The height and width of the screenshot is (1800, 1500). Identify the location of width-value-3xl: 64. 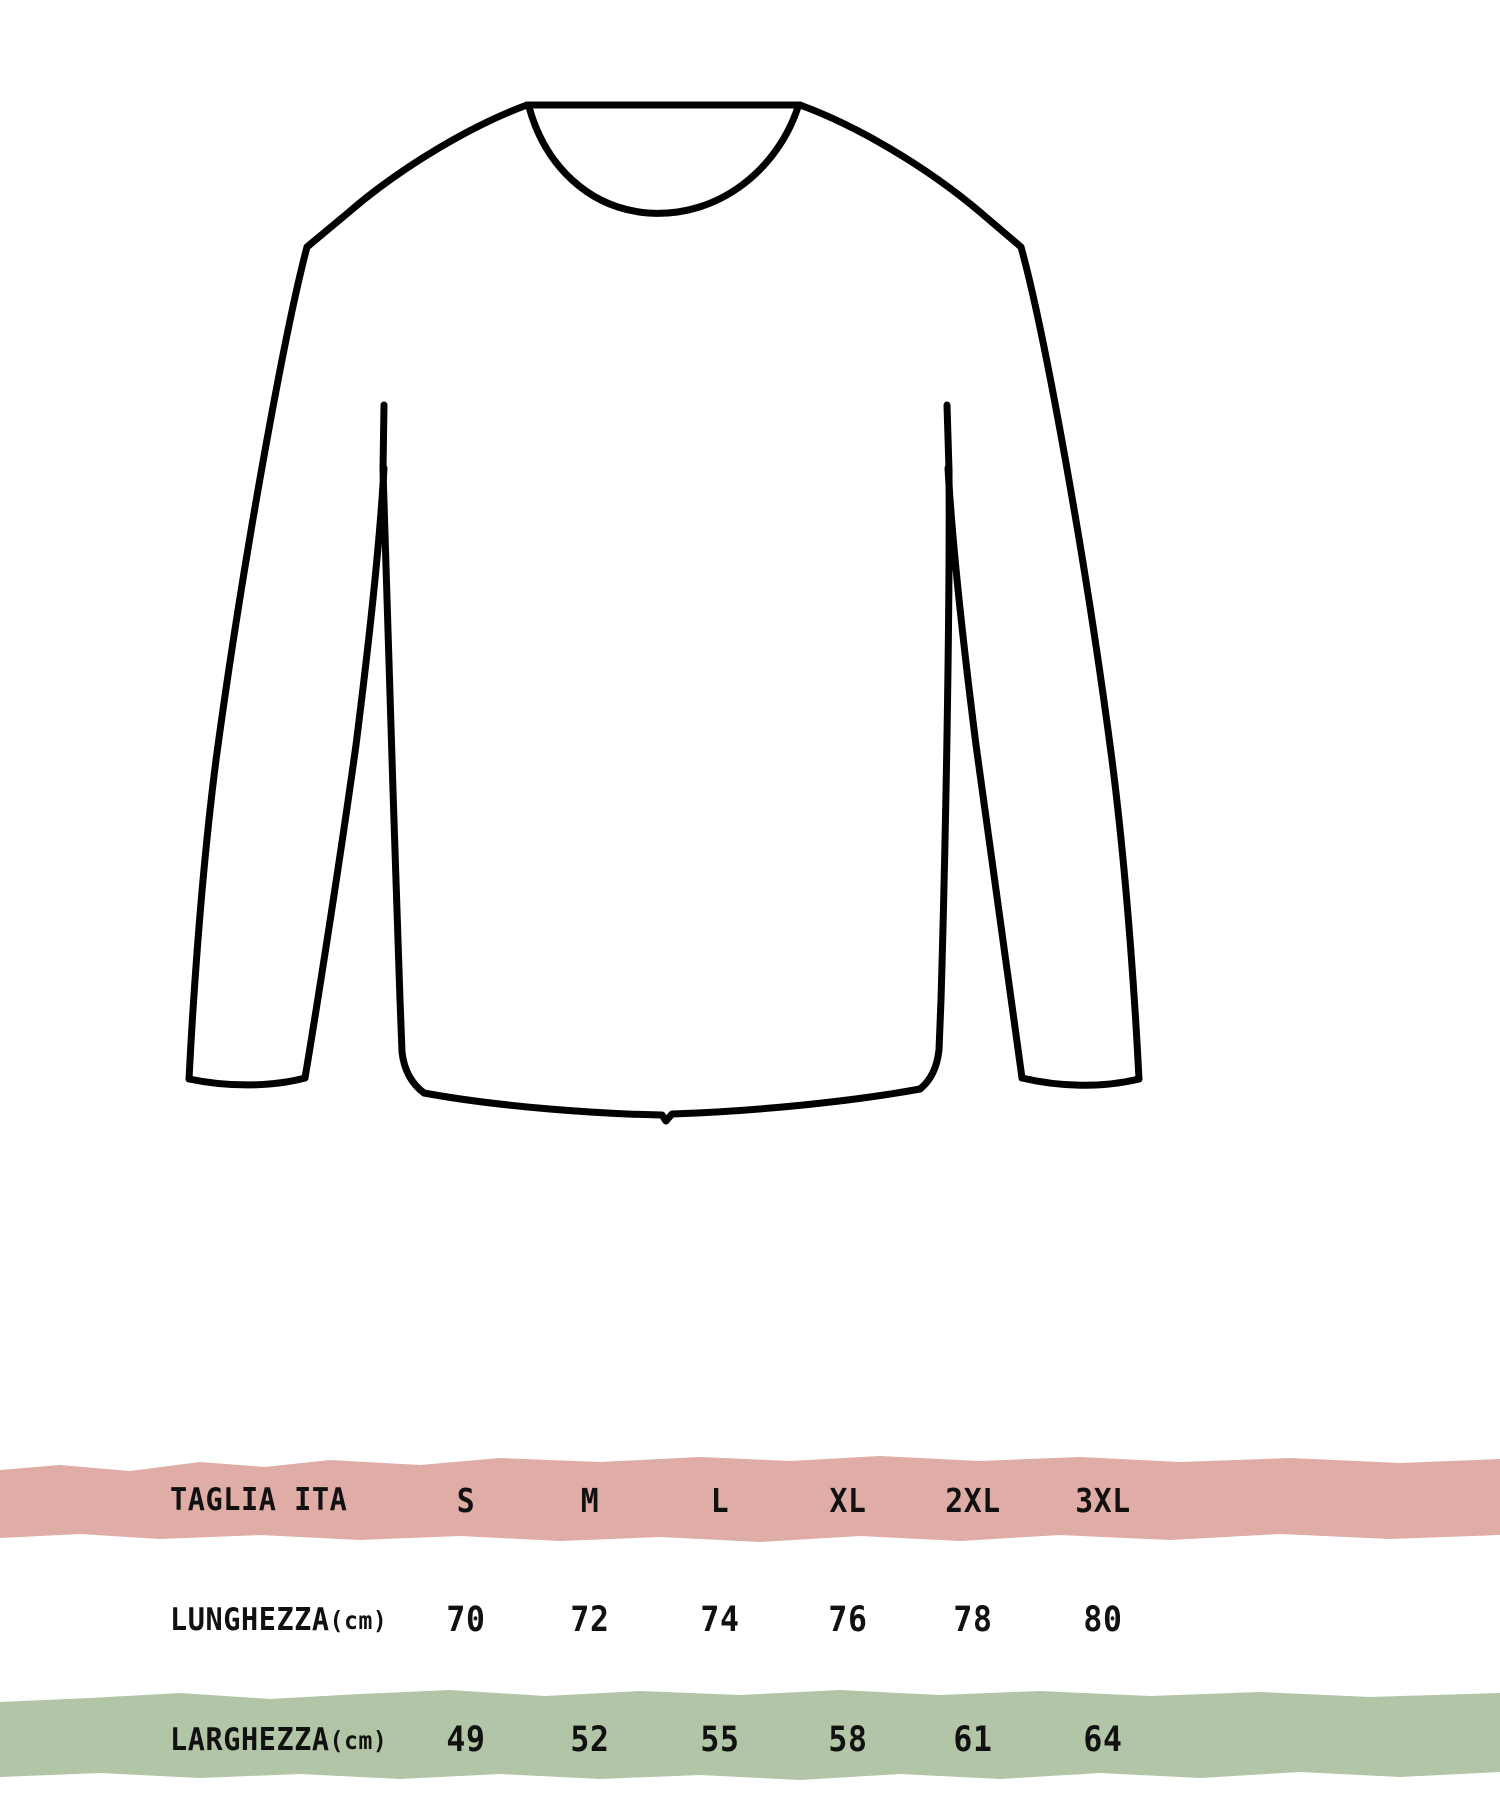
(1103, 1740).